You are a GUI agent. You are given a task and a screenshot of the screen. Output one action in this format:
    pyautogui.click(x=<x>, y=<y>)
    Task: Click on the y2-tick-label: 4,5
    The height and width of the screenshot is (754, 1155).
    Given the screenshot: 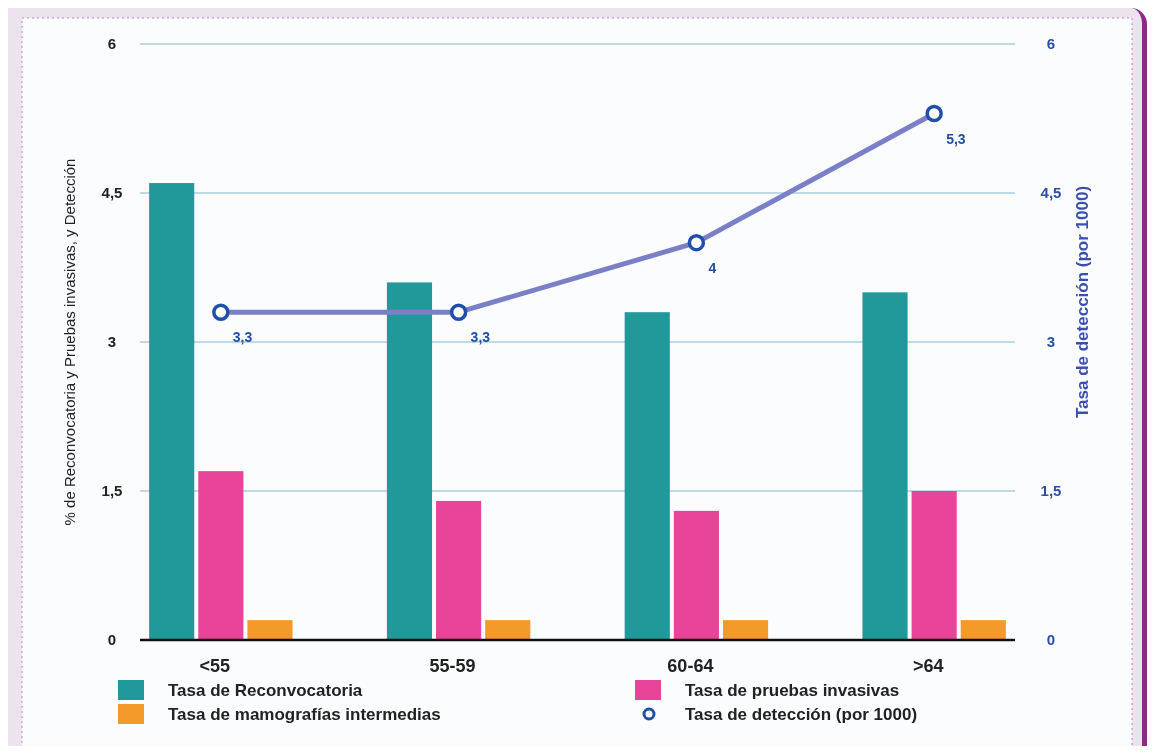 What is the action you would take?
    pyautogui.click(x=1051, y=193)
    